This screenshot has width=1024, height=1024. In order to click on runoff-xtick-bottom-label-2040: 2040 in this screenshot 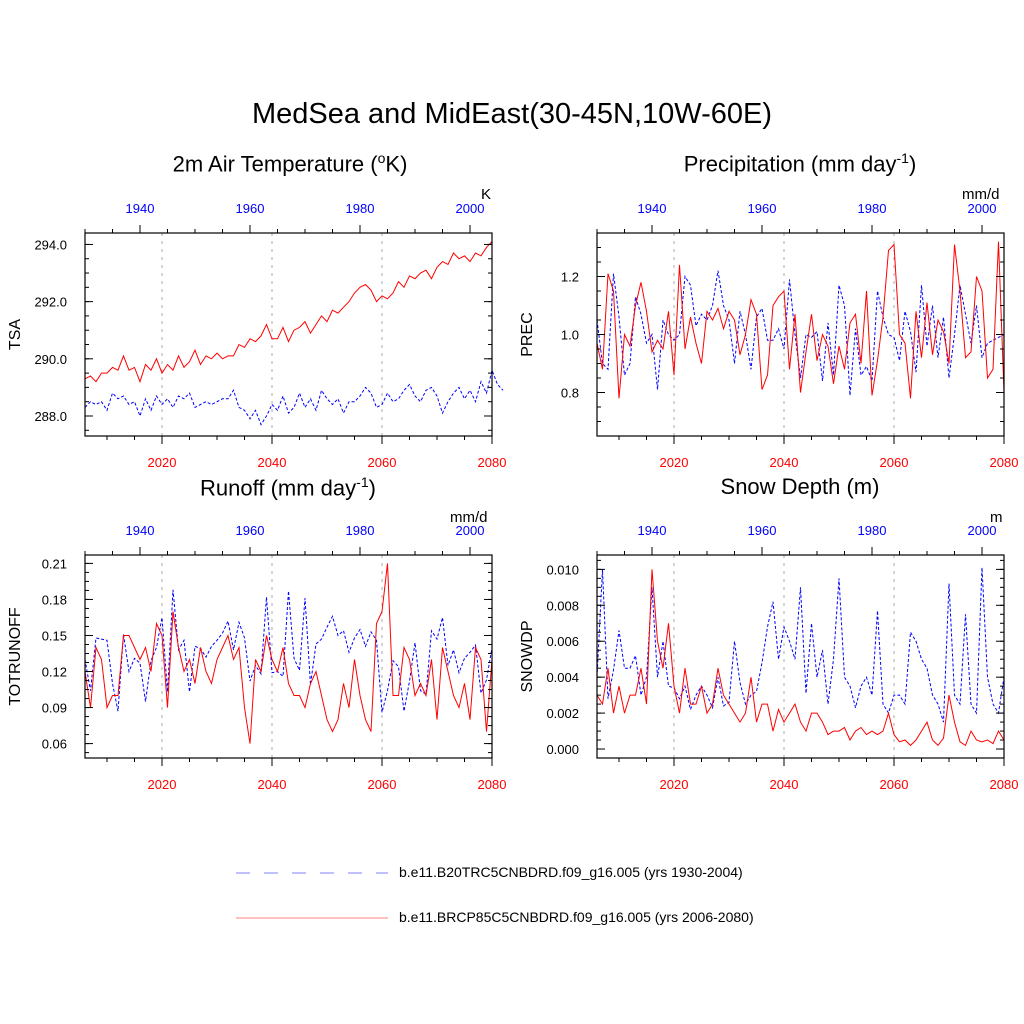, I will do `click(272, 784)`.